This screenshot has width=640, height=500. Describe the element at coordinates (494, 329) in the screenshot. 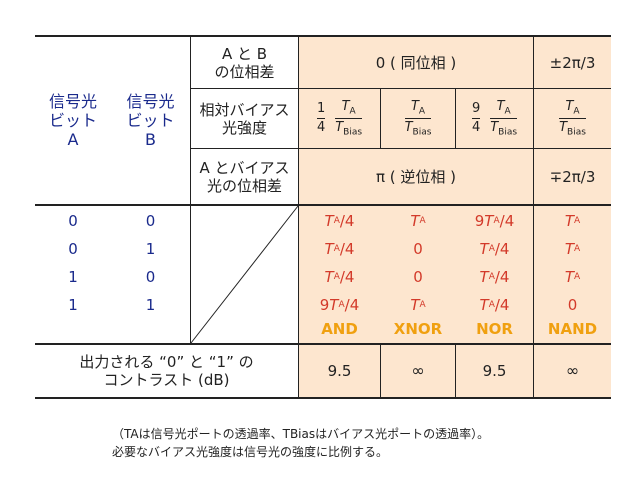

I see `gate-nor: NOR` at that location.